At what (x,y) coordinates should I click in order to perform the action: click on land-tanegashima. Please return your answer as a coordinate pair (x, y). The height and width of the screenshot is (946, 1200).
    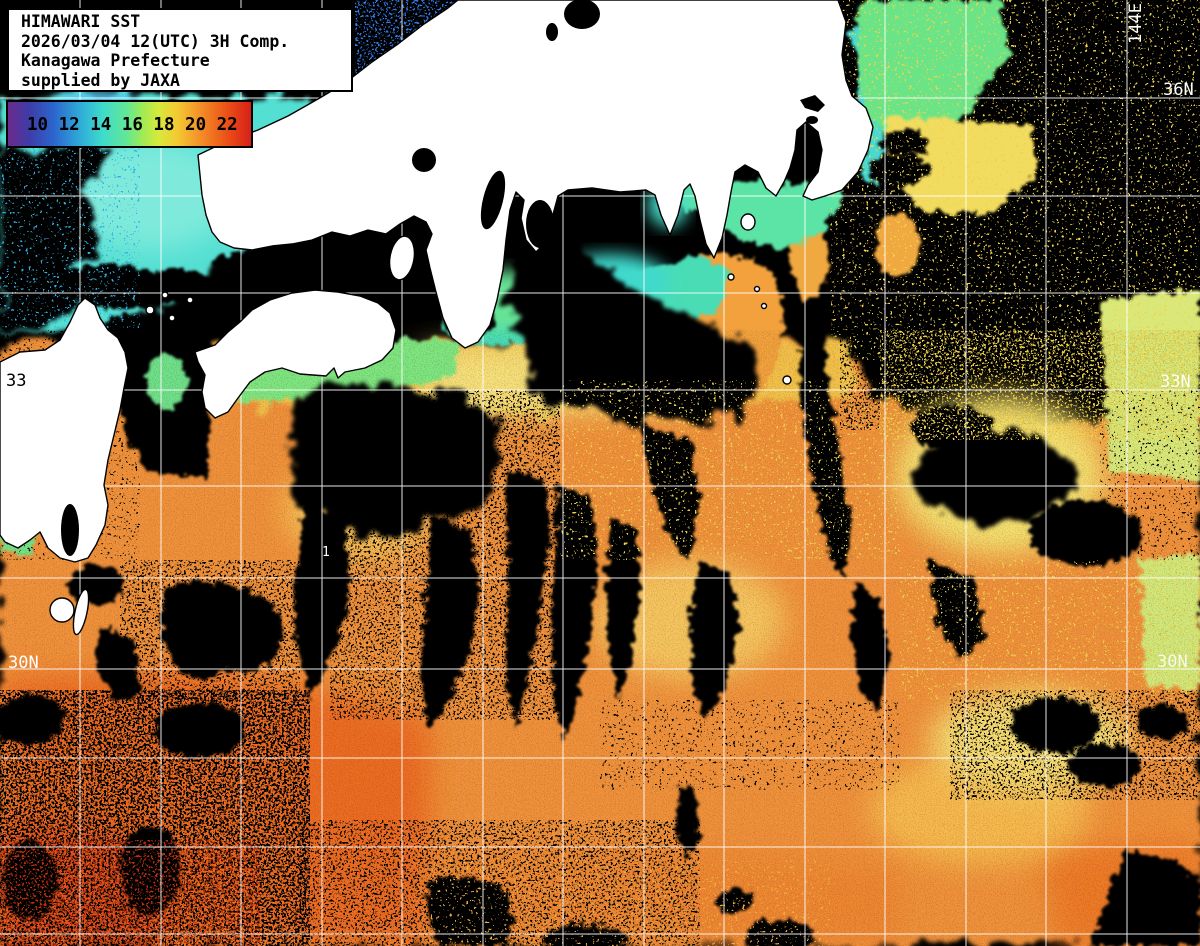
    Looking at the image, I should click on (81, 612).